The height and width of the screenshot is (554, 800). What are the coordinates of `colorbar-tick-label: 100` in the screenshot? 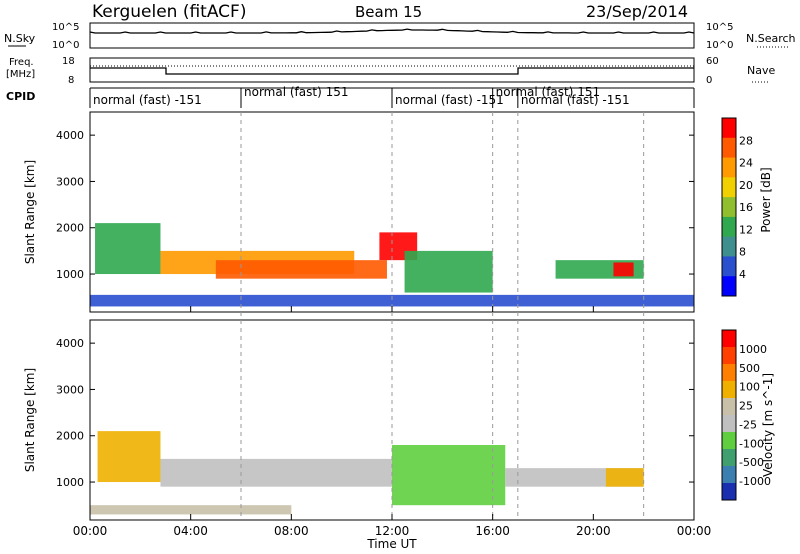 It's located at (749, 387).